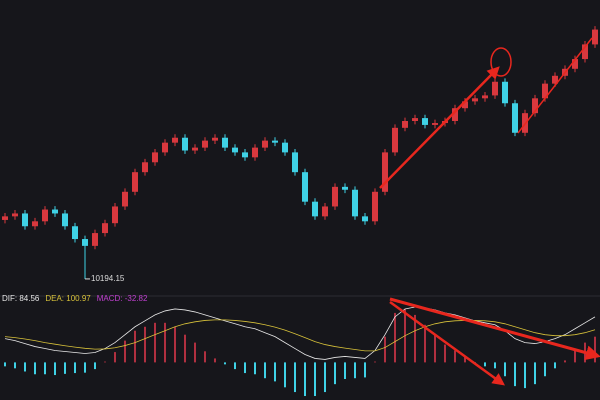 Image resolution: width=600 pixels, height=400 pixels. Describe the element at coordinates (555, 85) in the screenshot. I see `trend-line` at that location.